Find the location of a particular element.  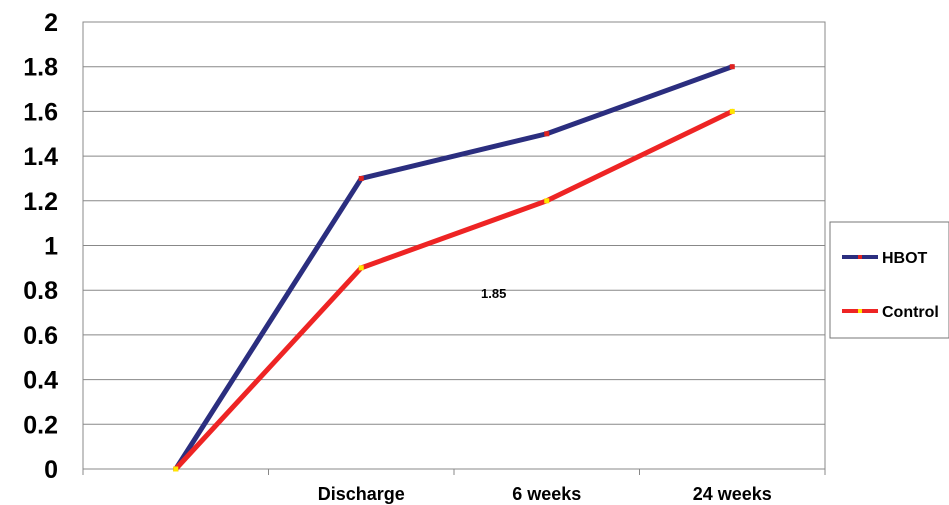

legend-label-hbot: HBOT is located at coordinates (905, 258).